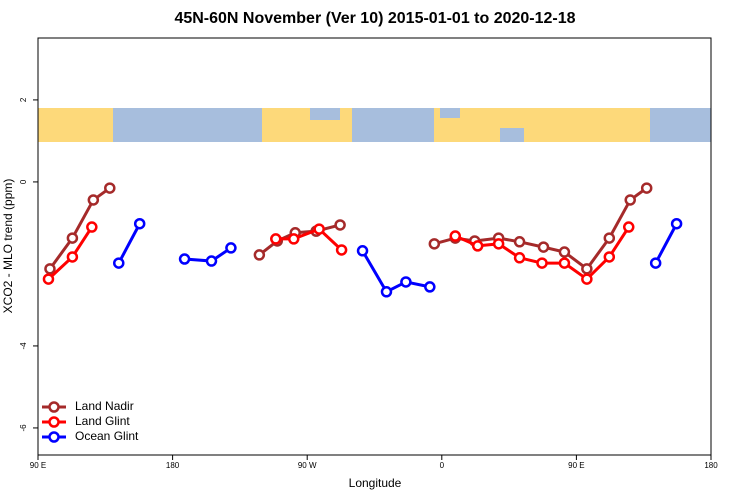  I want to click on y-axis-label: XCO2 - MLO trend (ppm), so click(8, 246).